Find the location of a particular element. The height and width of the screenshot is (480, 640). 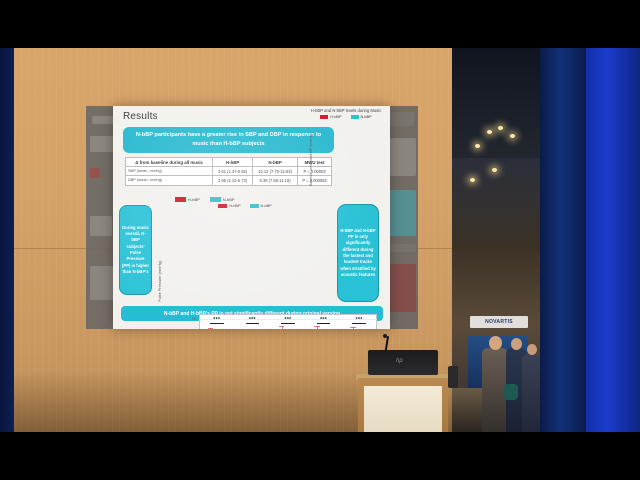

gridline is located at coordinates (288, 319).